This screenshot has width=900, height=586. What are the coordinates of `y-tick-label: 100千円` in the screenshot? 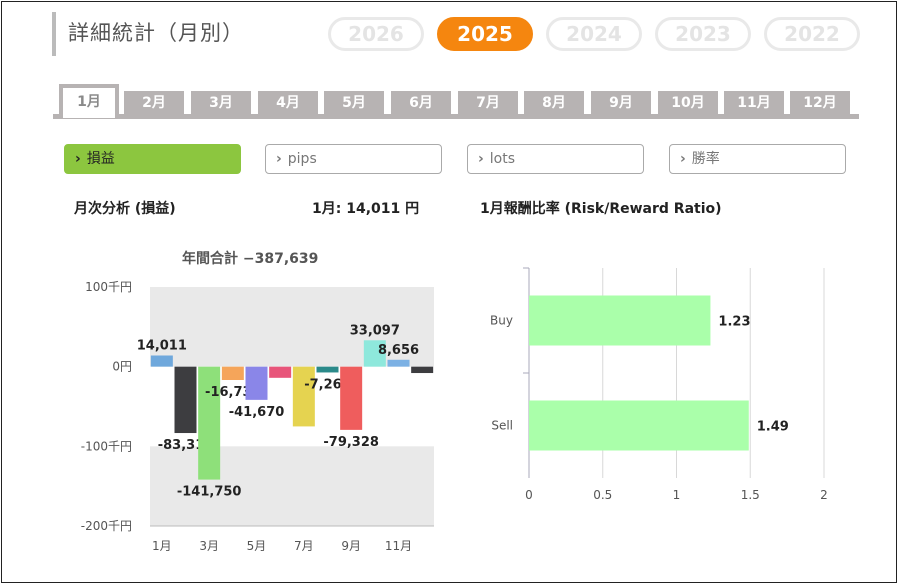 It's located at (108, 287).